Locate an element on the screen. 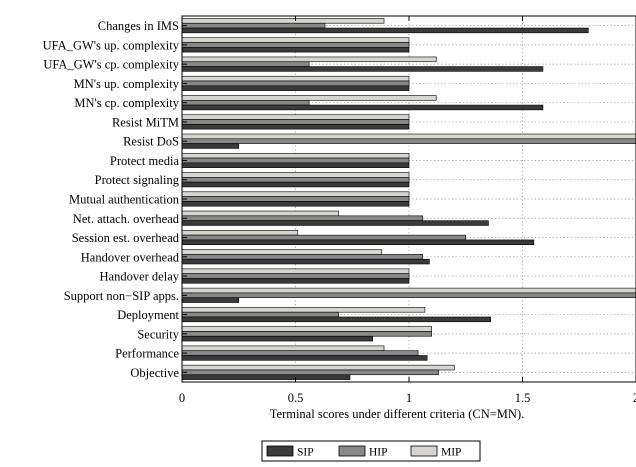 The height and width of the screenshot is (467, 636). legend-label-hip: HIP is located at coordinates (378, 453).